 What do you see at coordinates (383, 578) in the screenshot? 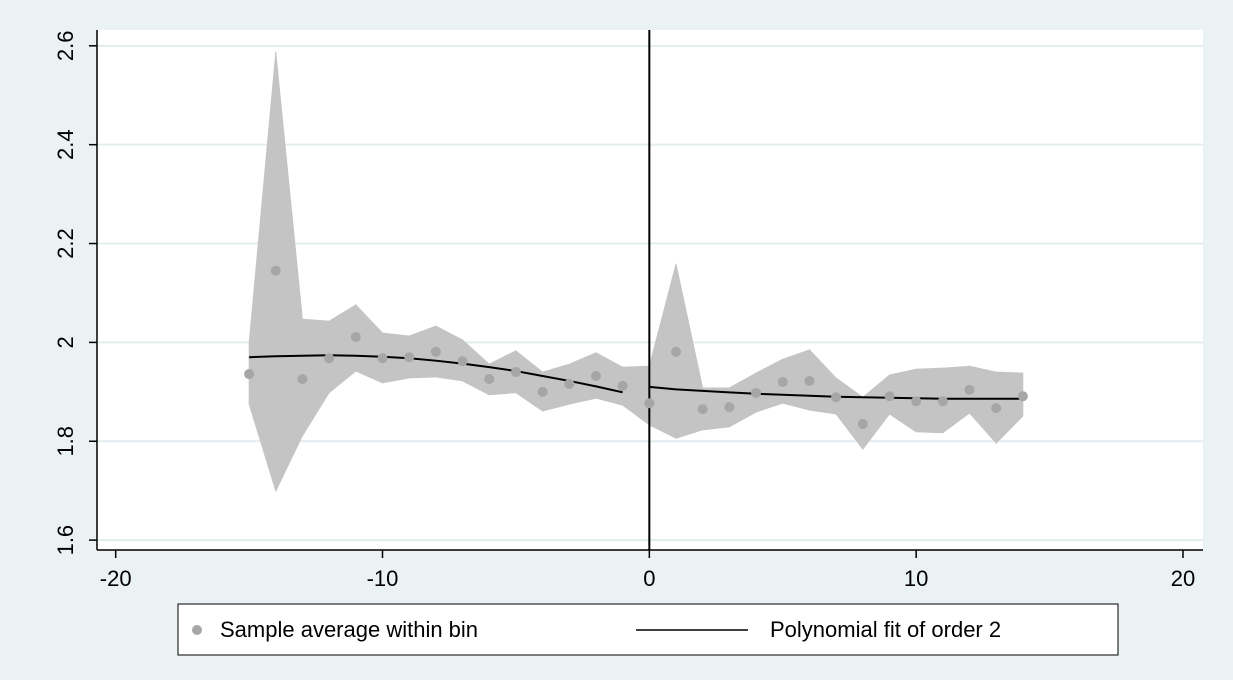
I see `x-tick-label: -10` at bounding box center [383, 578].